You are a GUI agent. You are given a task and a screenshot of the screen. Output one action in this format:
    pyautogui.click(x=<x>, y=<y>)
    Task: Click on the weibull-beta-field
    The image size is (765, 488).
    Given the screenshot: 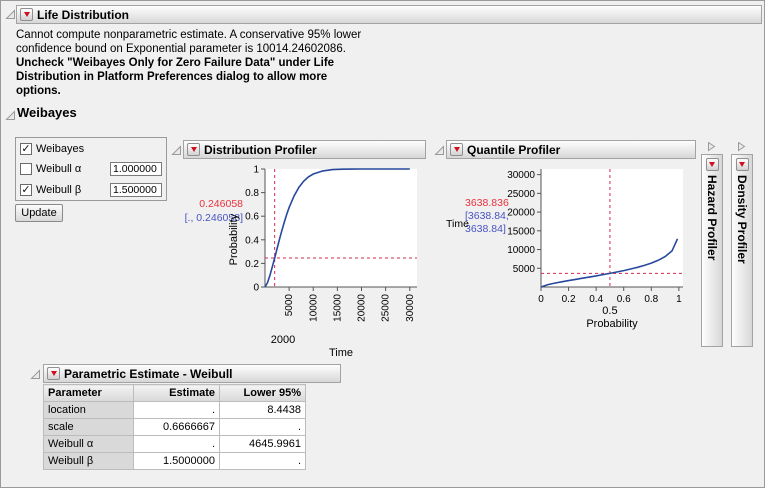 What is the action you would take?
    pyautogui.click(x=136, y=189)
    